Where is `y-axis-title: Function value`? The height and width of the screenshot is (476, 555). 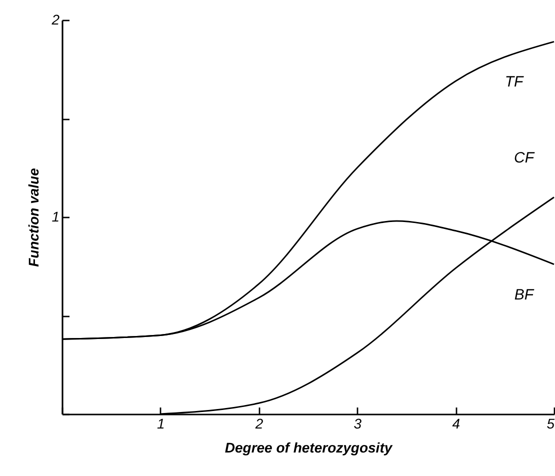 y-axis-title: Function value is located at coordinates (34, 217).